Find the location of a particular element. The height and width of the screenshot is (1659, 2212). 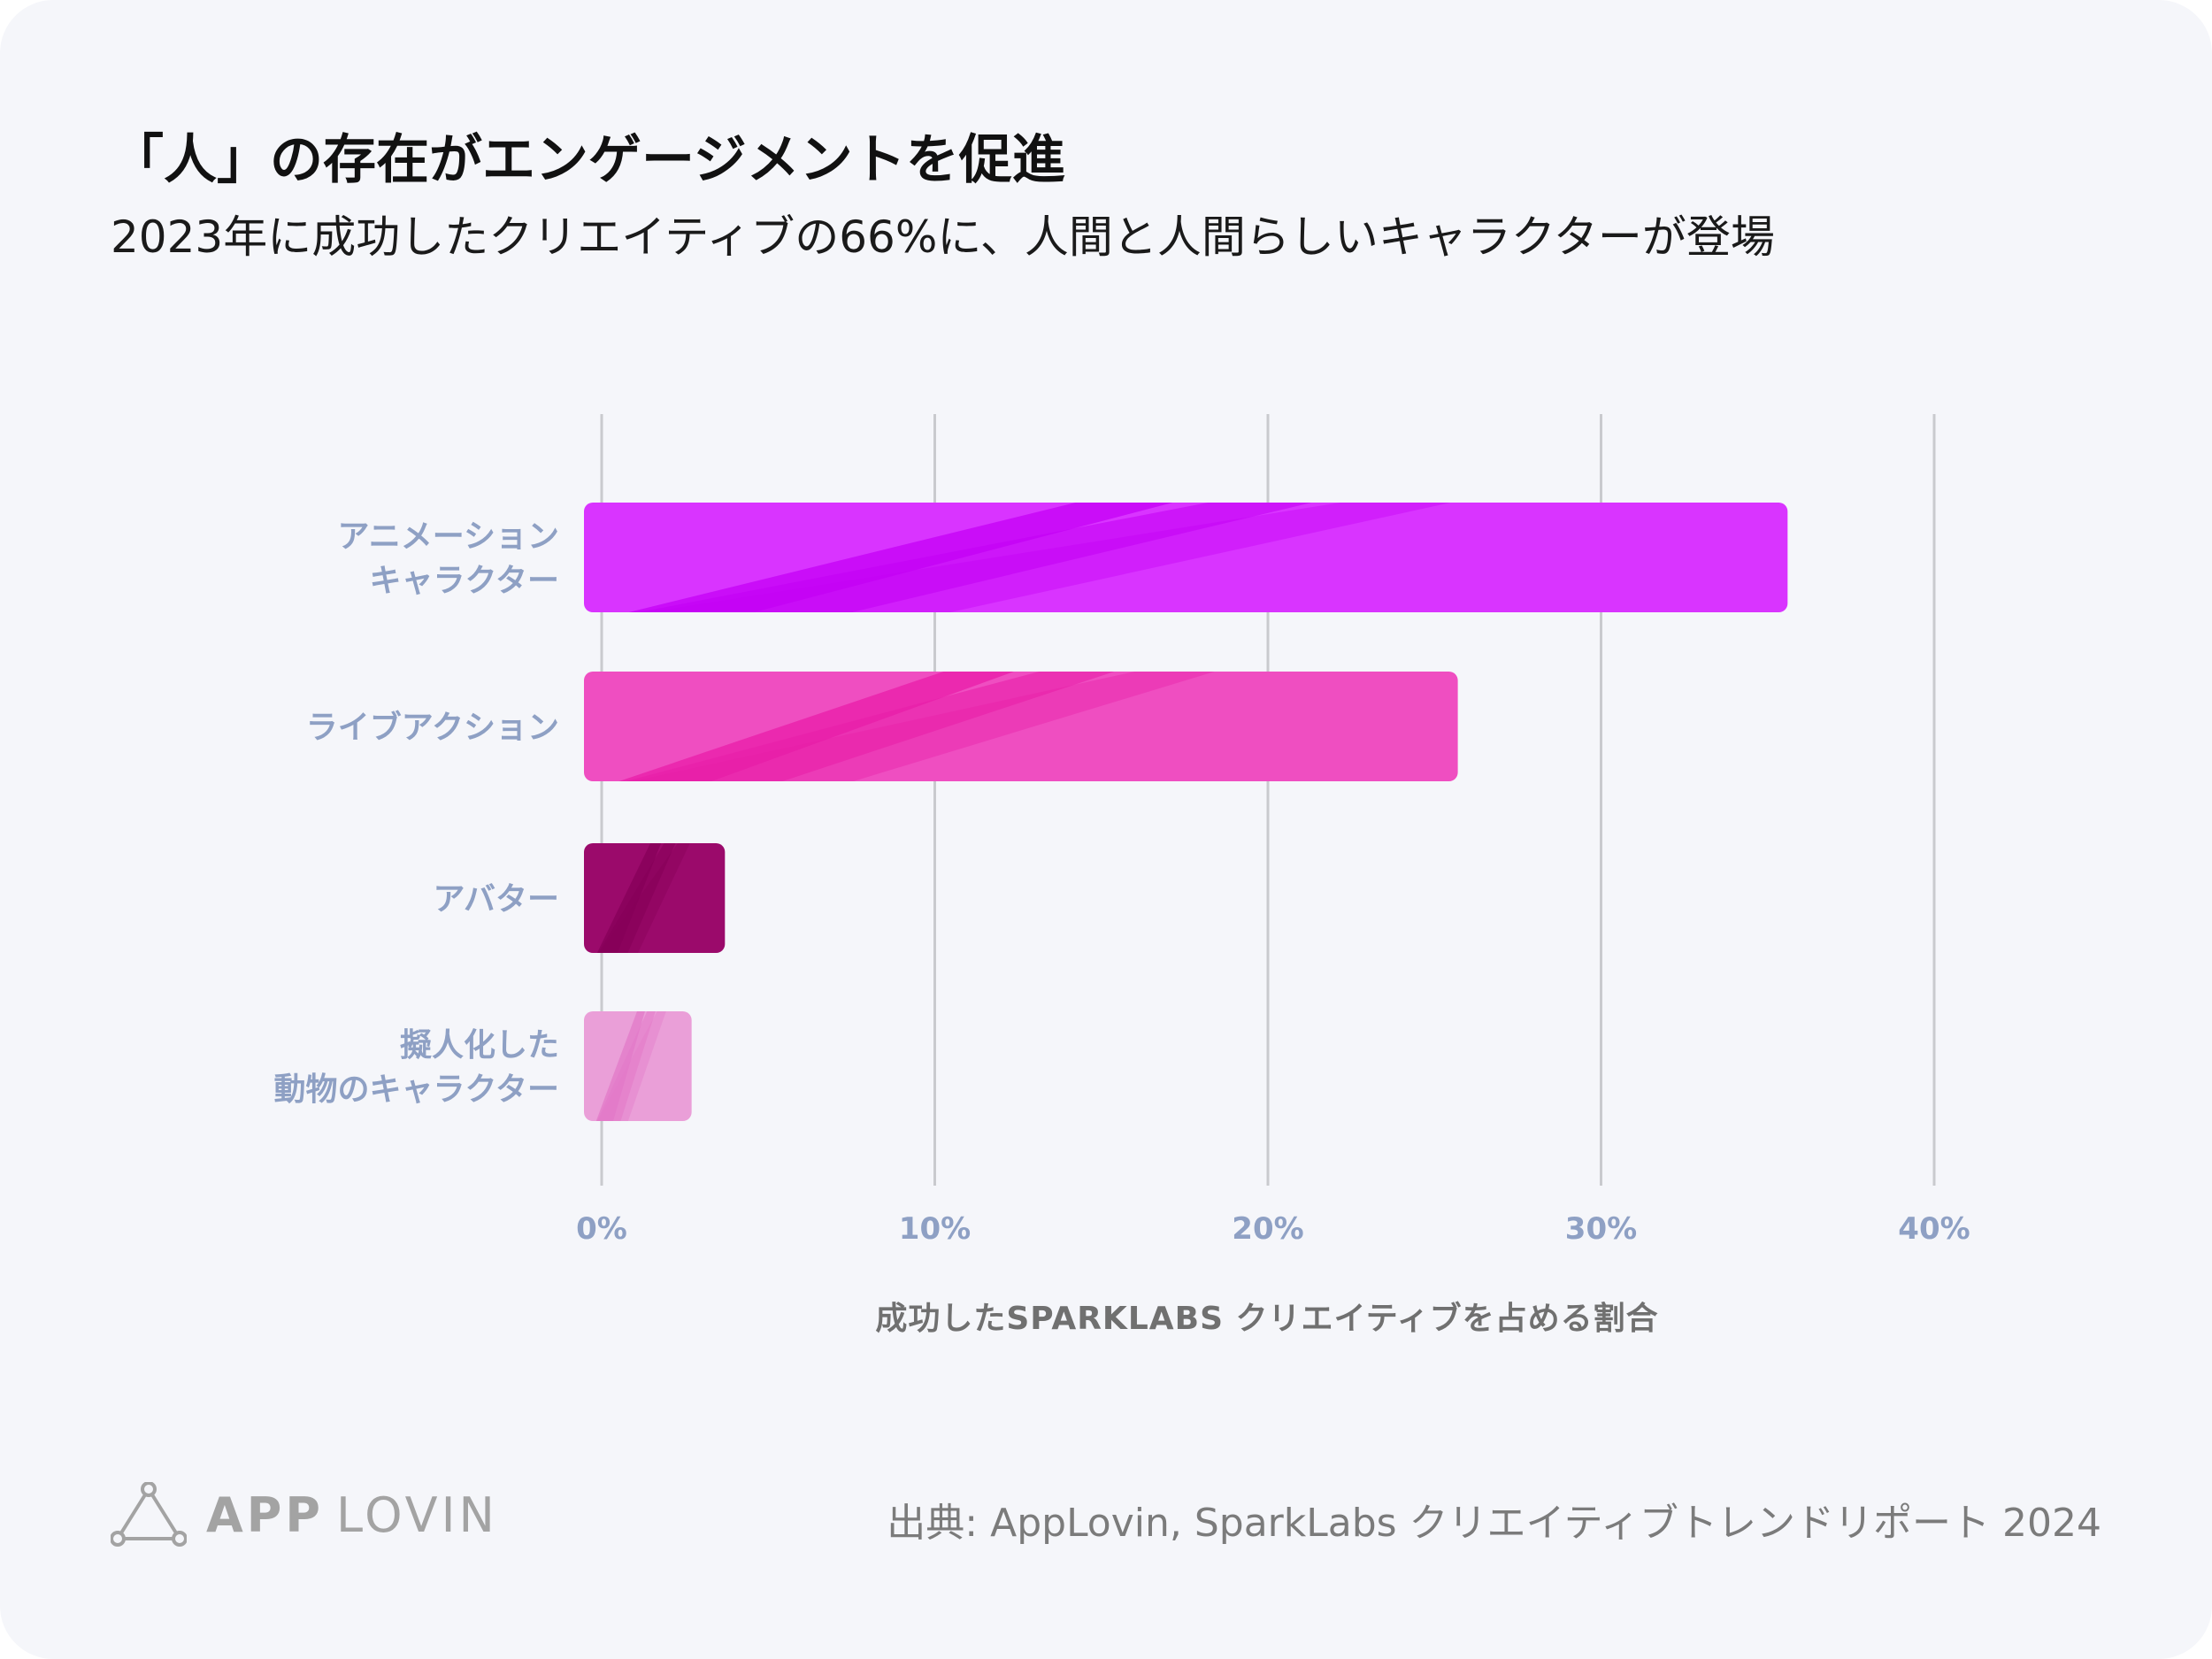

bar-group: ライブアクション is located at coordinates (882, 727).